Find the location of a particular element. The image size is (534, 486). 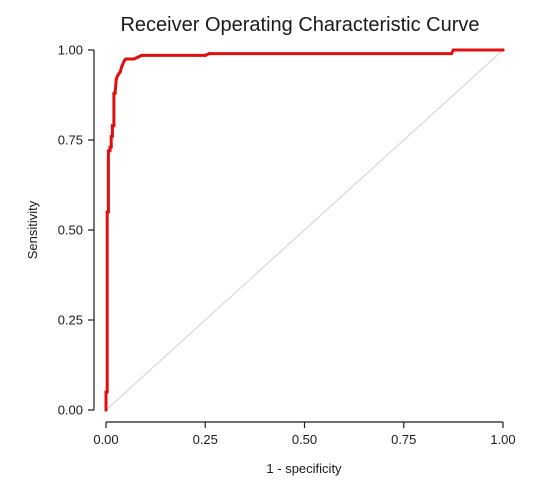

x-tick-label: 1.00 is located at coordinates (502, 439).